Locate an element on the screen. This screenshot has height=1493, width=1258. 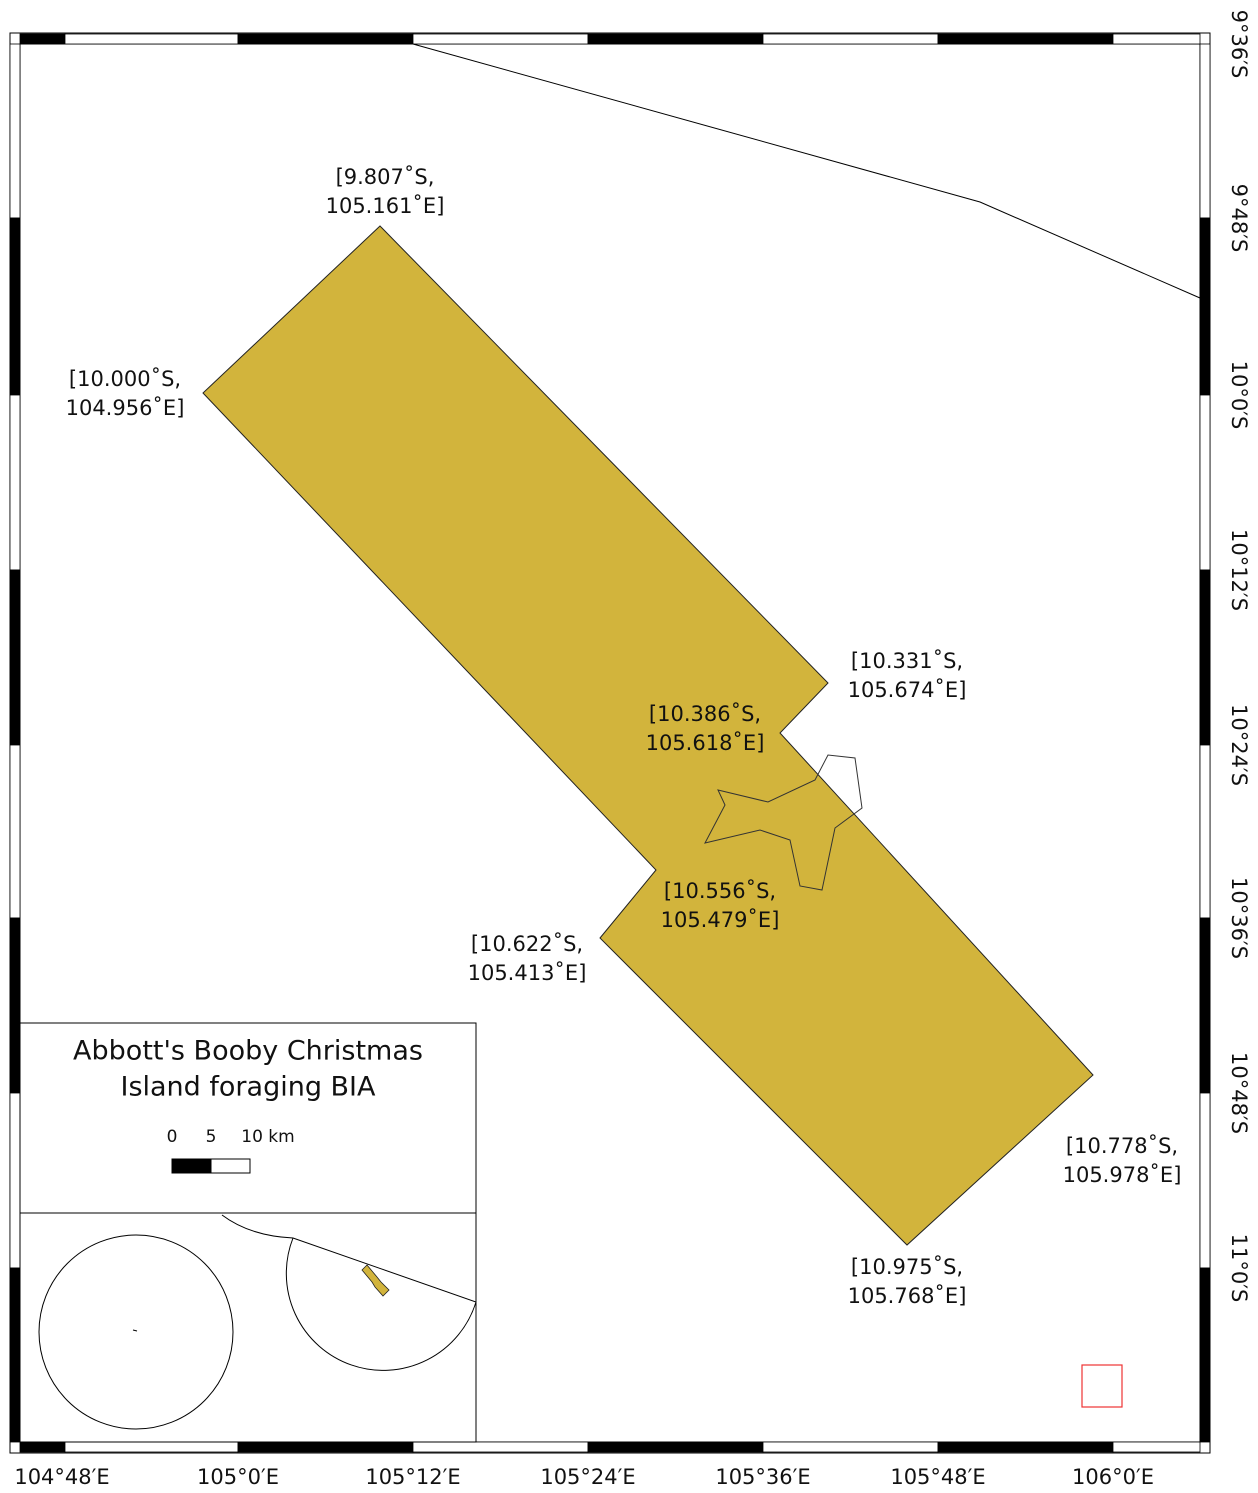
vertex-label: [10.386˚S, is located at coordinates (705, 714).